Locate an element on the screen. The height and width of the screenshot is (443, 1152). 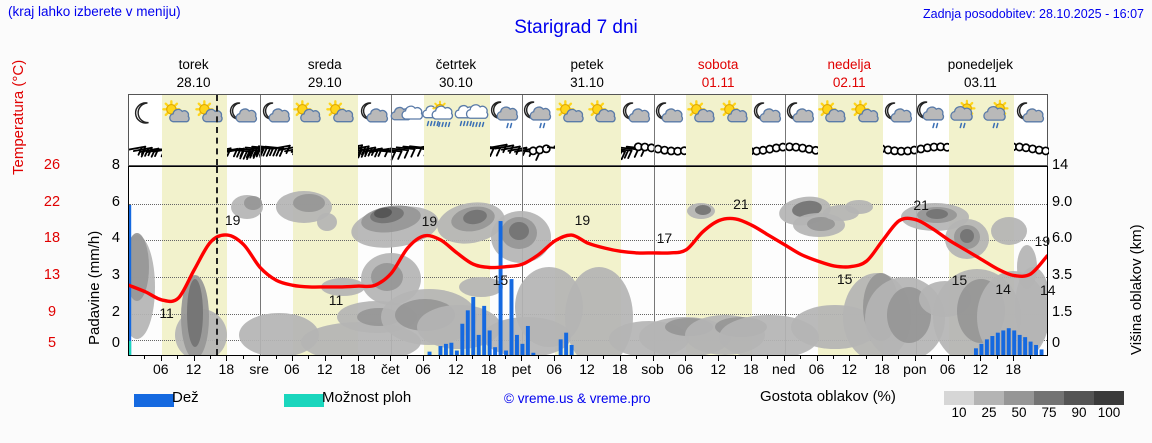
temperature-value-label: 21 is located at coordinates (921, 204).